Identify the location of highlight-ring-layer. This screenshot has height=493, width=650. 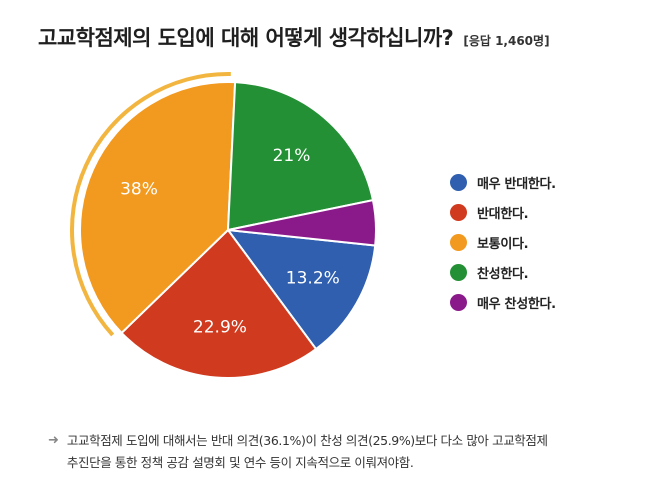
(150, 204).